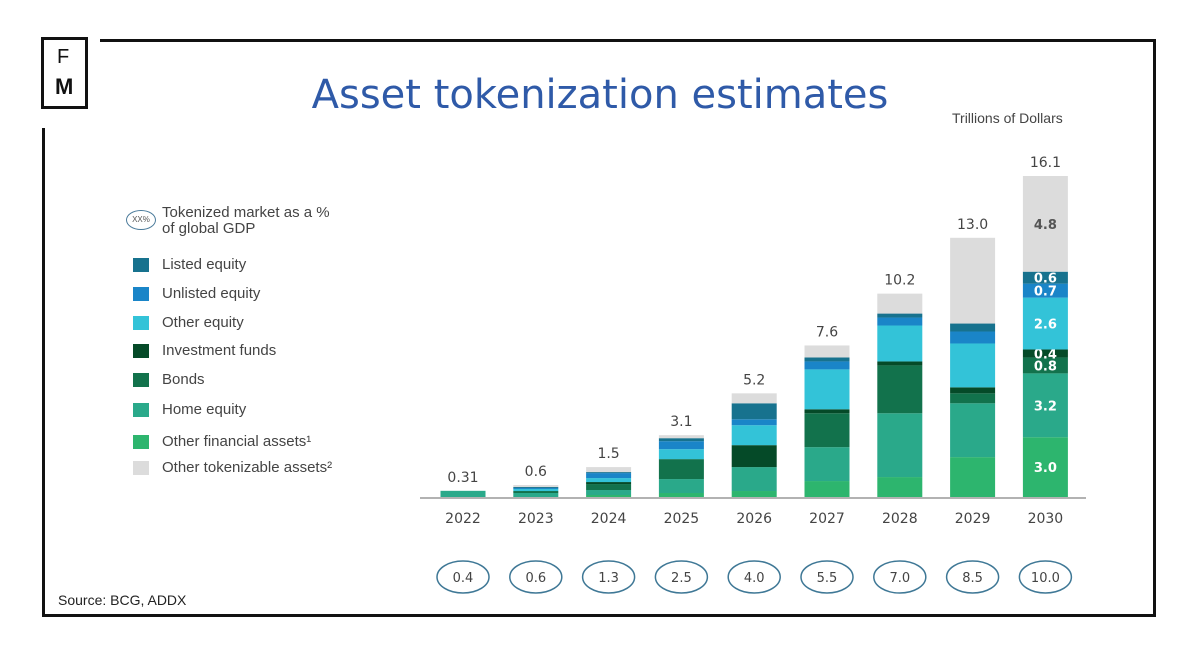 This screenshot has height=666, width=1200. Describe the element at coordinates (628, 40) in the screenshot. I see `frame-top-border` at that location.